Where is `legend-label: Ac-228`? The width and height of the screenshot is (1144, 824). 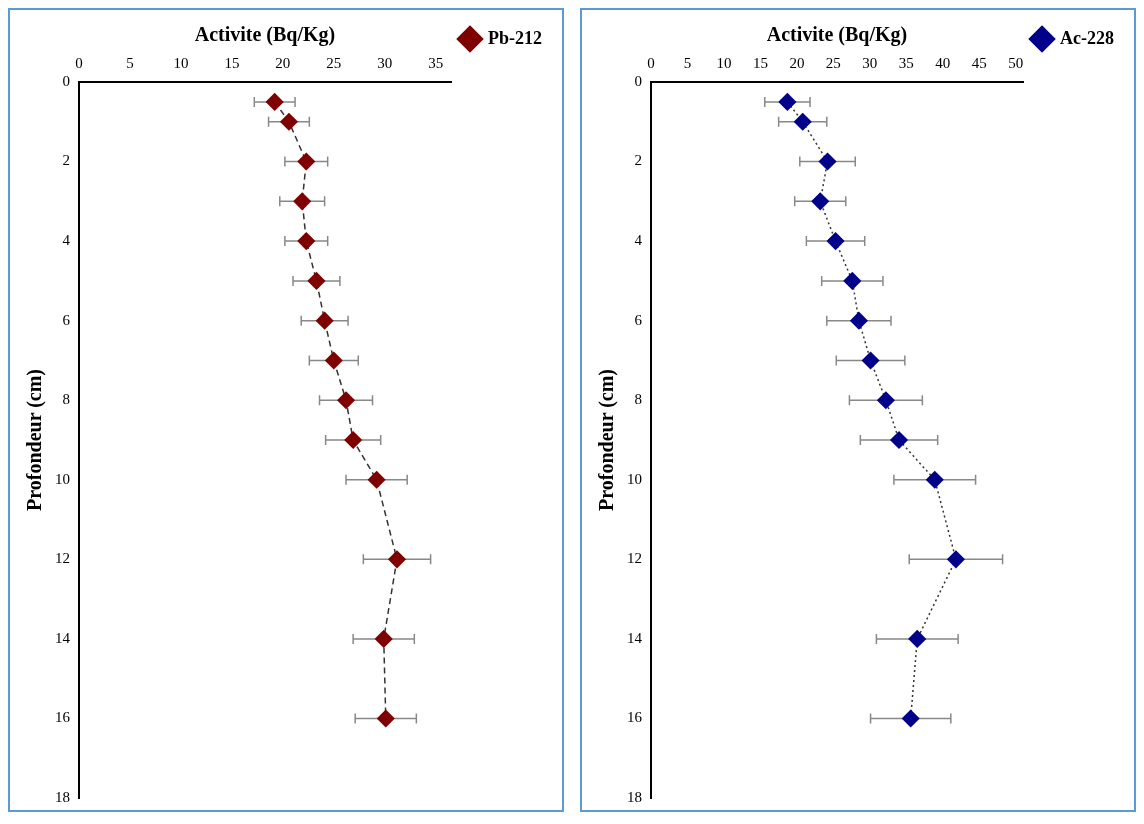 legend-label: Ac-228 is located at coordinates (1087, 37).